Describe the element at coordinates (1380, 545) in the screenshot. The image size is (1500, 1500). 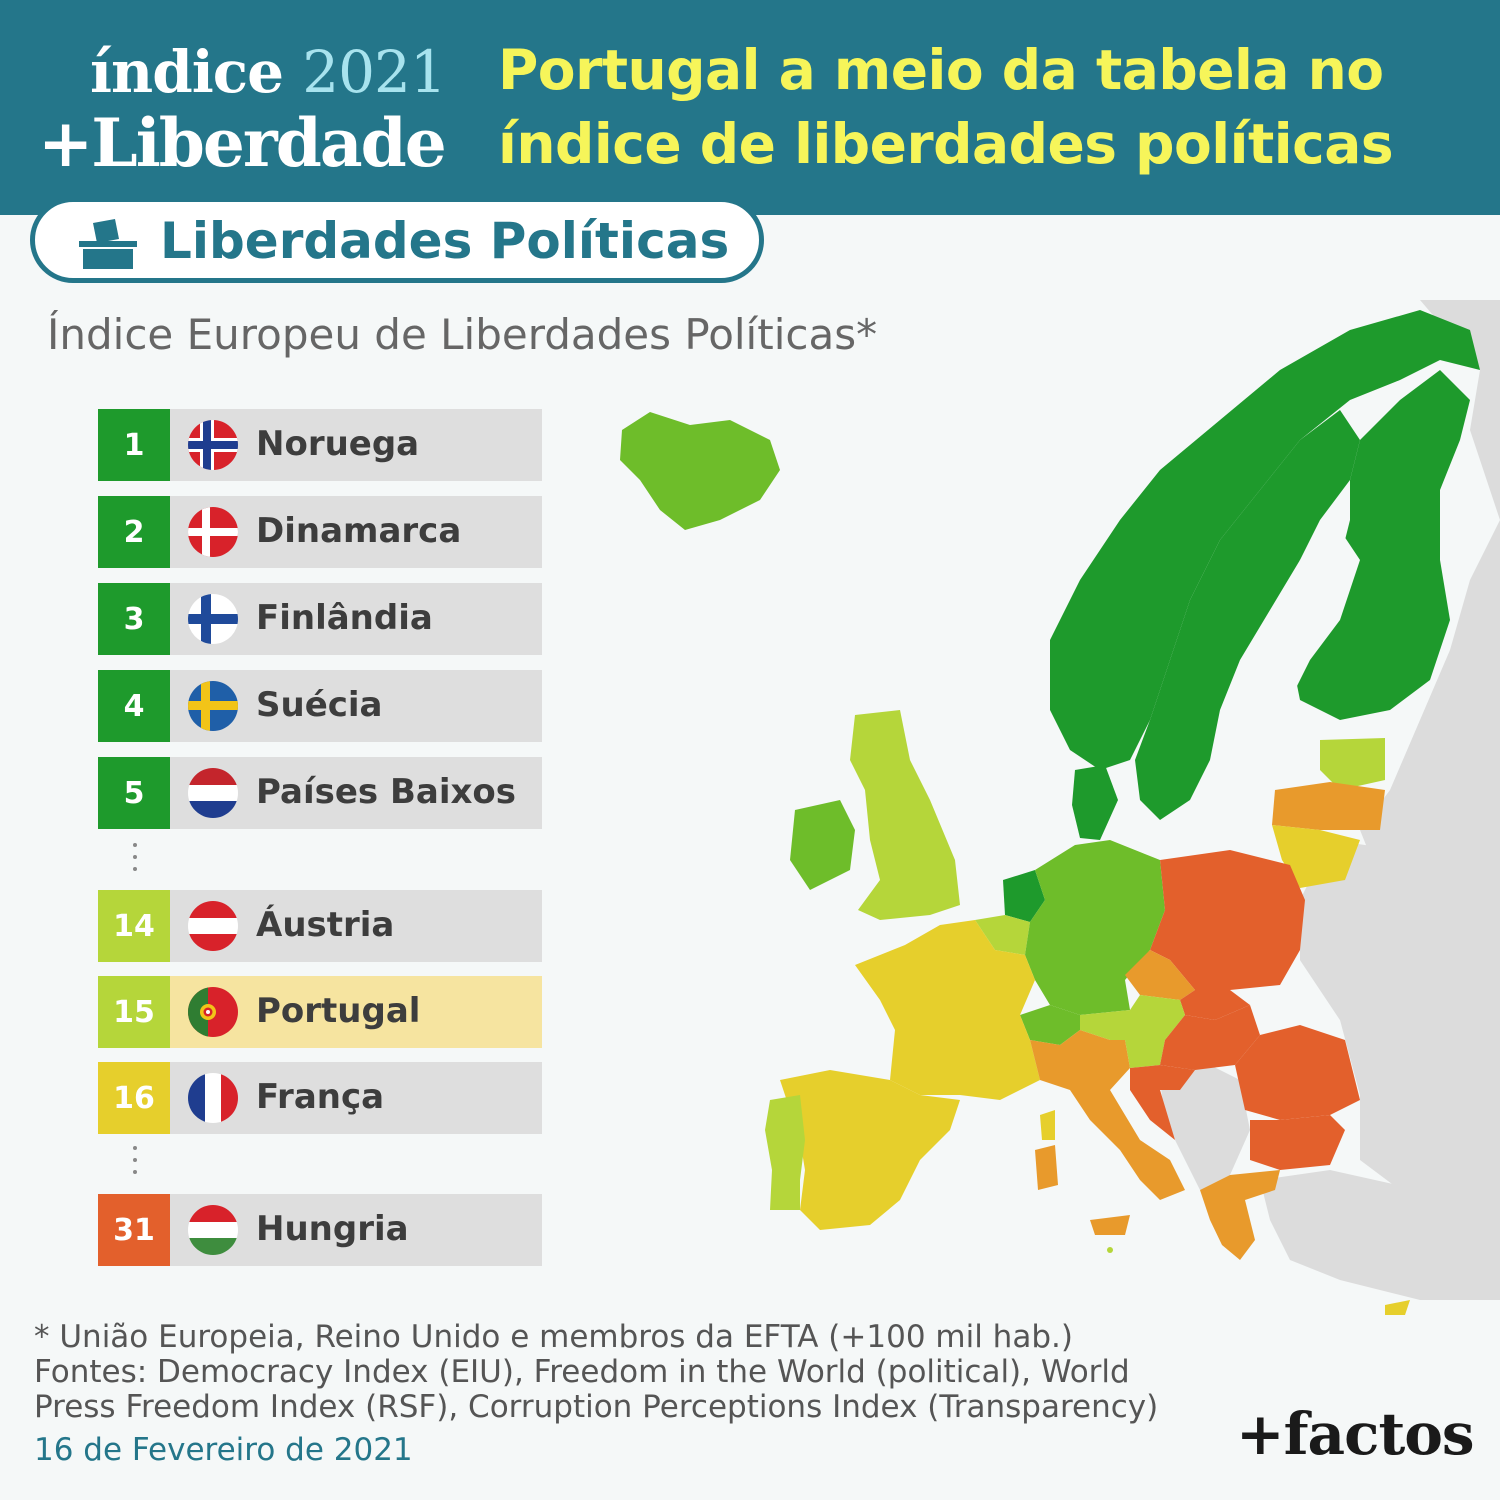
I see `map-finland` at that location.